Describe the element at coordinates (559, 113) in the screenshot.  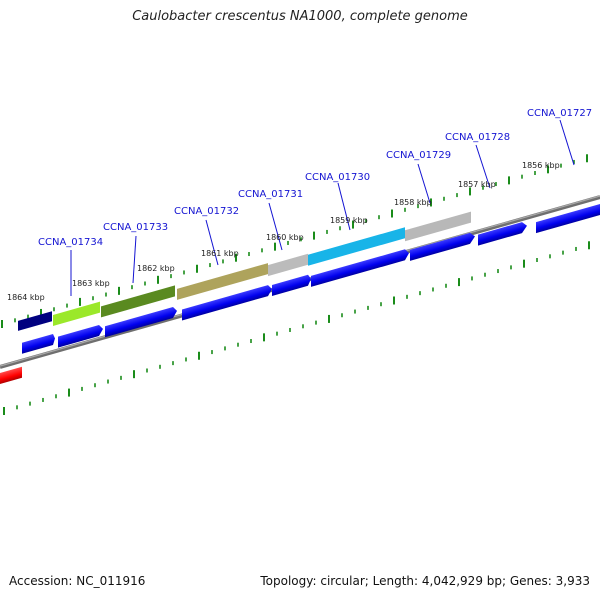
I see `gene-label: CCNA_01727` at that location.